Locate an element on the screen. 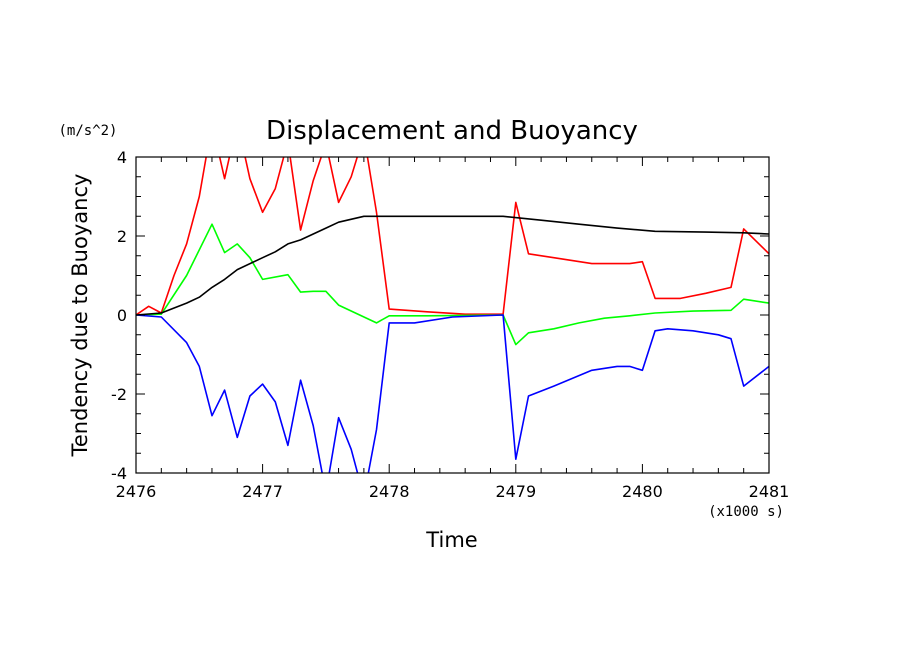 This screenshot has height=654, width=904. x-tick-label: 2478 is located at coordinates (389, 491).